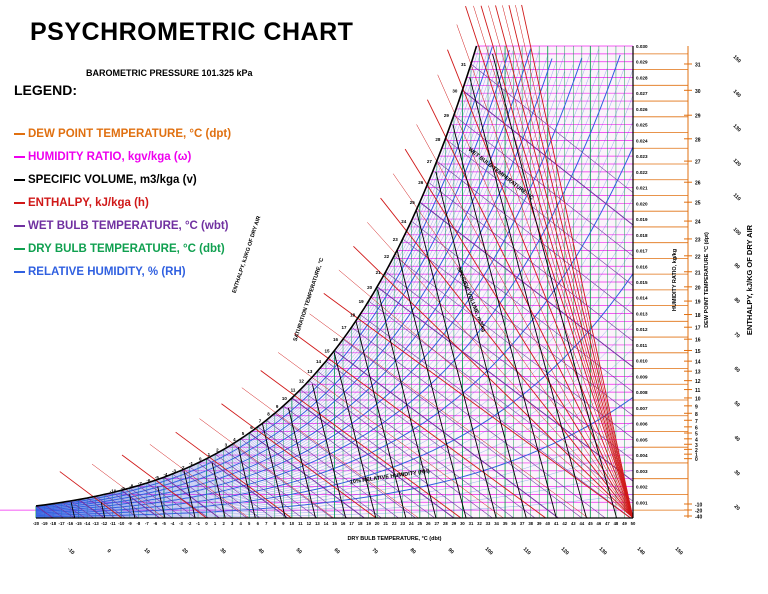 This screenshot has width=768, height=594. I want to click on humidity-ratio-tick-label: 0.018, so click(642, 235).